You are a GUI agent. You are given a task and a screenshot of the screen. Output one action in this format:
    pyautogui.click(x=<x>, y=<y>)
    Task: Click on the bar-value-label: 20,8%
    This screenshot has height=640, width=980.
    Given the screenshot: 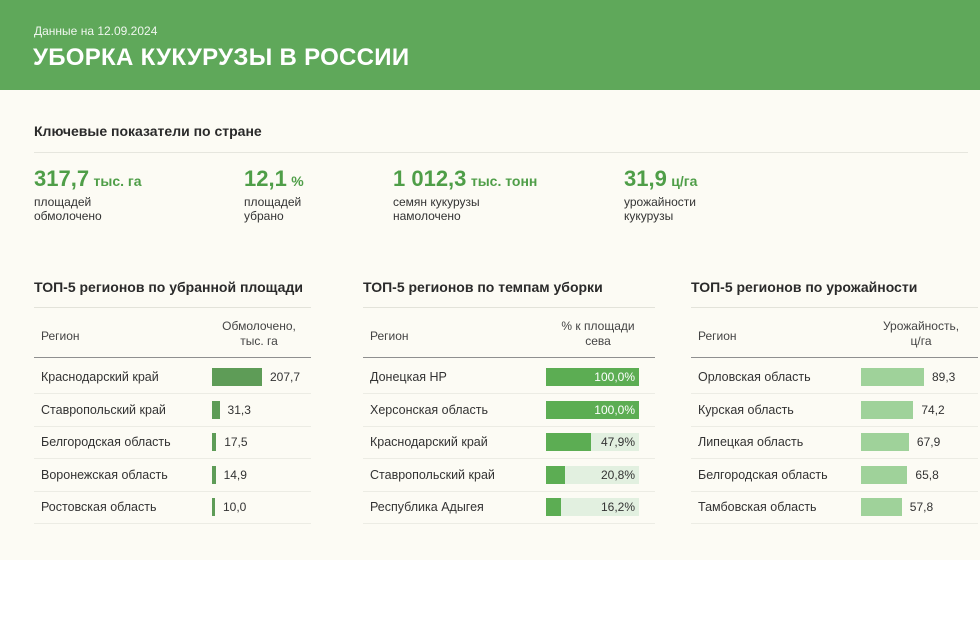 What is the action you would take?
    pyautogui.click(x=617, y=474)
    